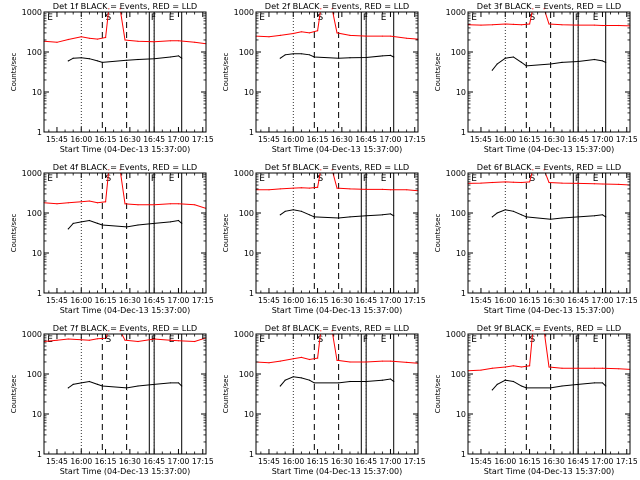  I want to click on marker-label-f: F, so click(365, 179).